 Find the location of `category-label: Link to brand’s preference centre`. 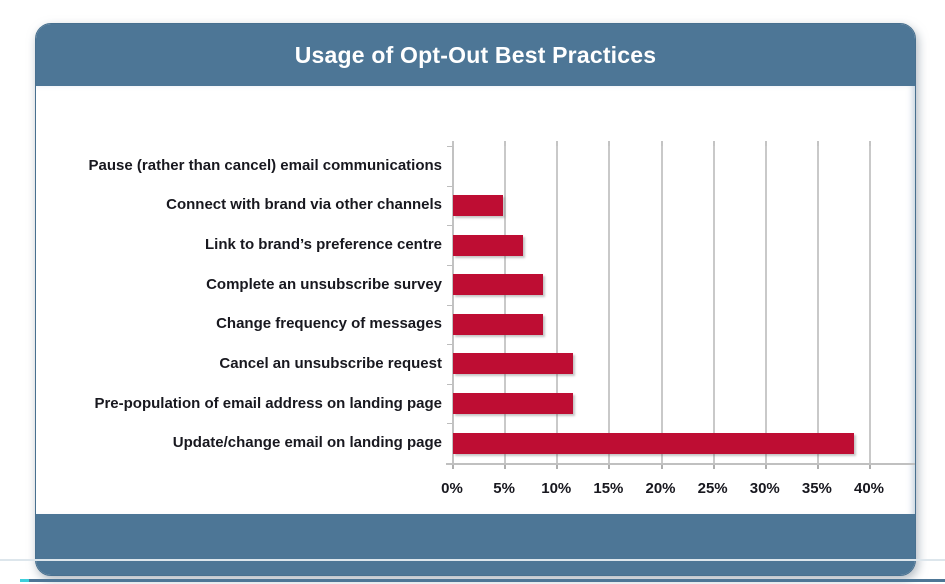

category-label: Link to brand’s preference centre is located at coordinates (323, 244).